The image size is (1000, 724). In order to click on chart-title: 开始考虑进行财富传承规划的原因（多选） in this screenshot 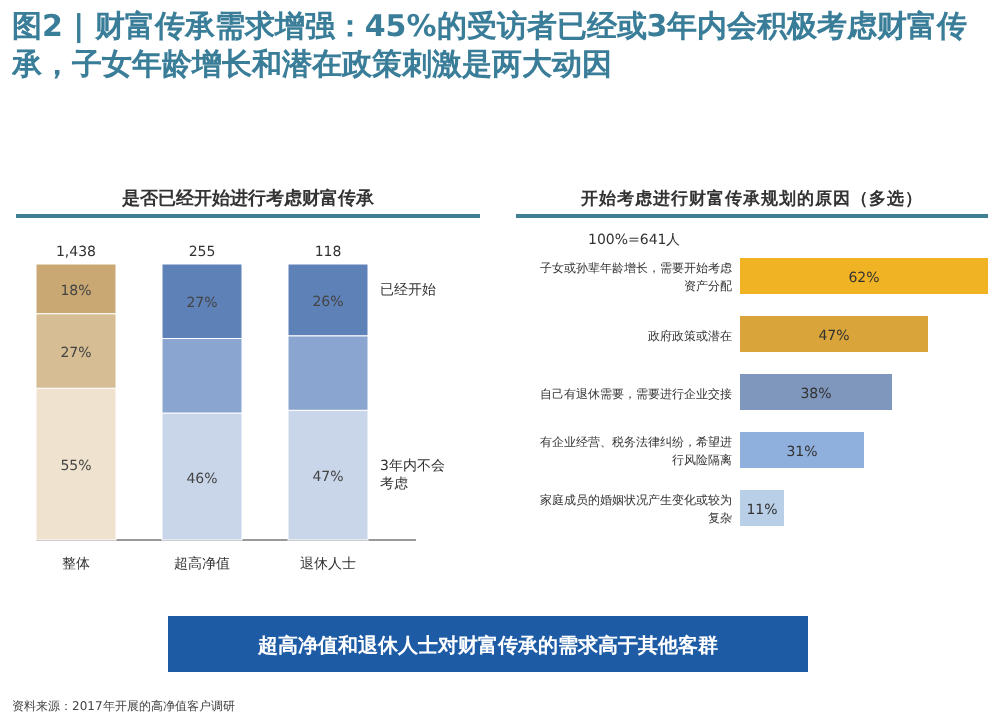, I will do `click(751, 199)`.